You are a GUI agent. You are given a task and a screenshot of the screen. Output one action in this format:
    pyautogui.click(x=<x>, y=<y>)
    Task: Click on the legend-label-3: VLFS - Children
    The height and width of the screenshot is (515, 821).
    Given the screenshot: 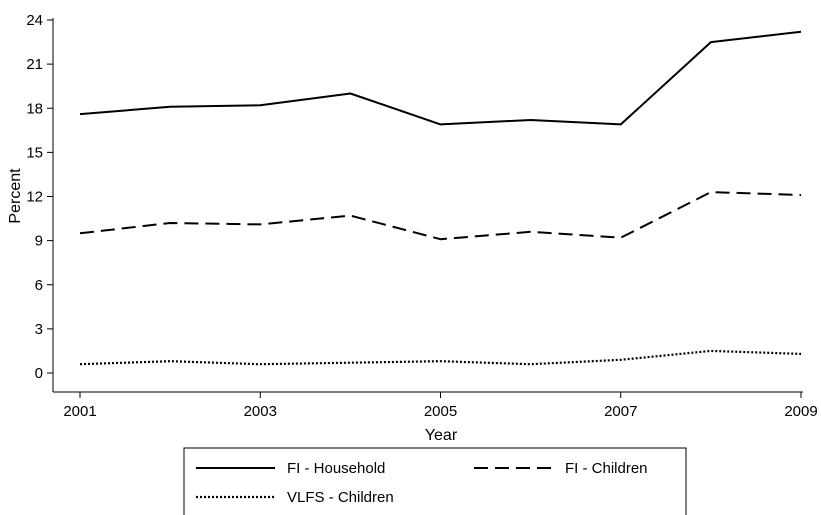 What is the action you would take?
    pyautogui.click(x=340, y=497)
    